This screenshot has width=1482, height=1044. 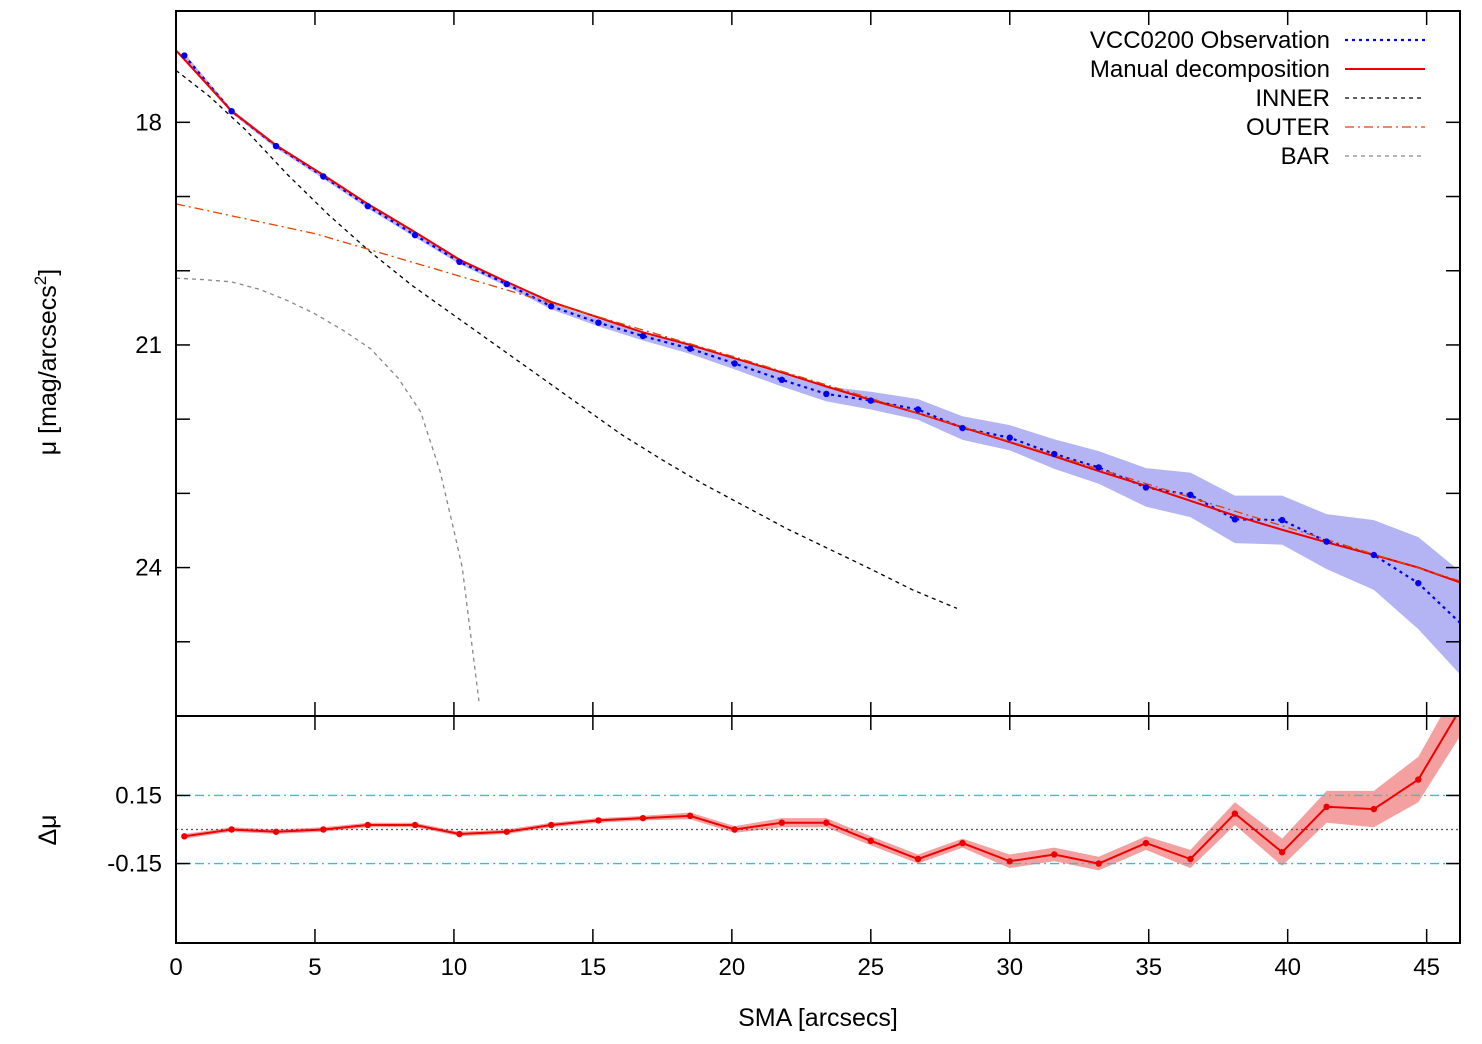 What do you see at coordinates (148, 122) in the screenshot?
I see `y-tick-label-main: 18` at bounding box center [148, 122].